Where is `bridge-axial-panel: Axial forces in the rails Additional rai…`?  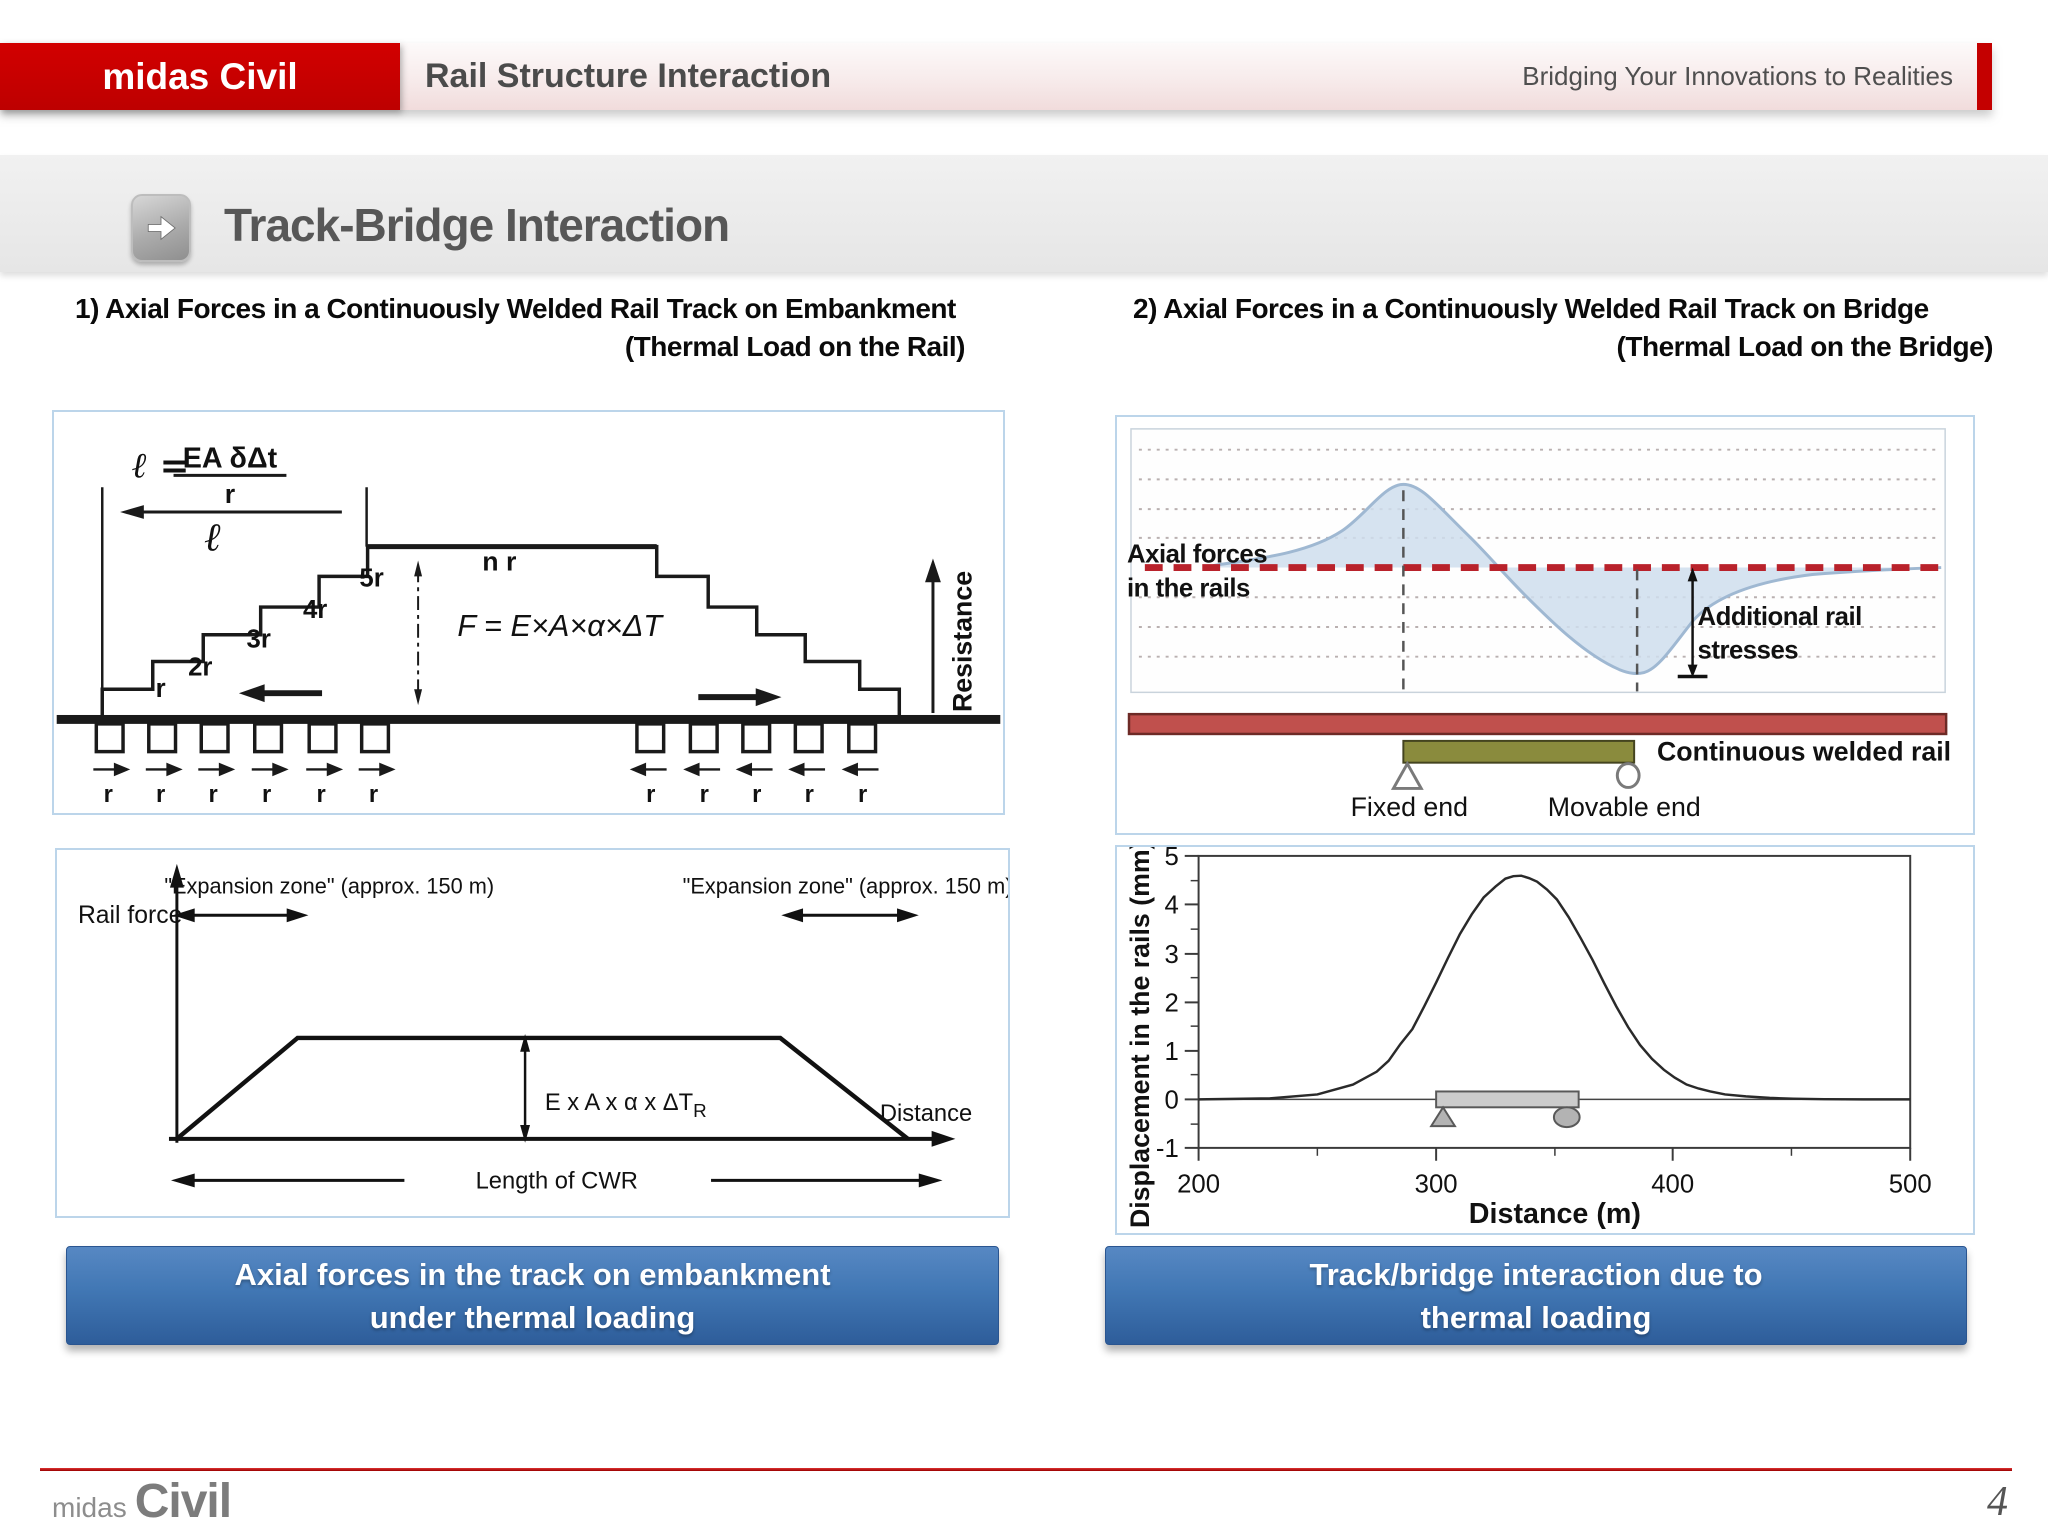
bridge-axial-panel: Axial forces in the rails Additional rai… is located at coordinates (1545, 625).